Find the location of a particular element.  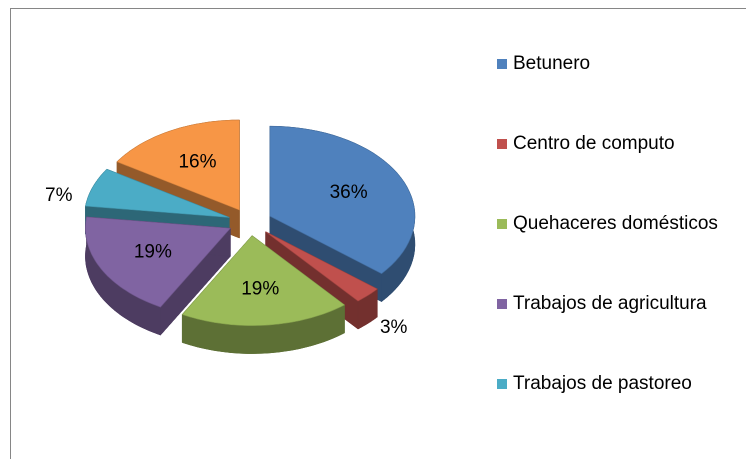

data-label: 16% is located at coordinates (197, 162).